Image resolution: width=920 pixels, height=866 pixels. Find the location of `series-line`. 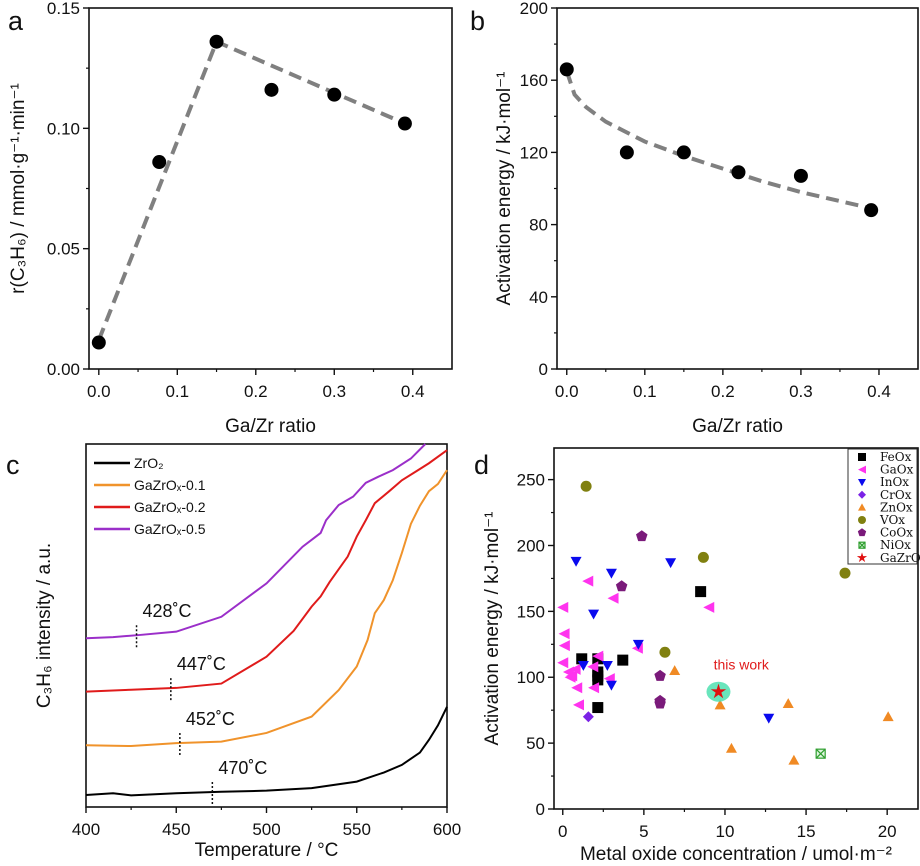

series-line is located at coordinates (256, 541).